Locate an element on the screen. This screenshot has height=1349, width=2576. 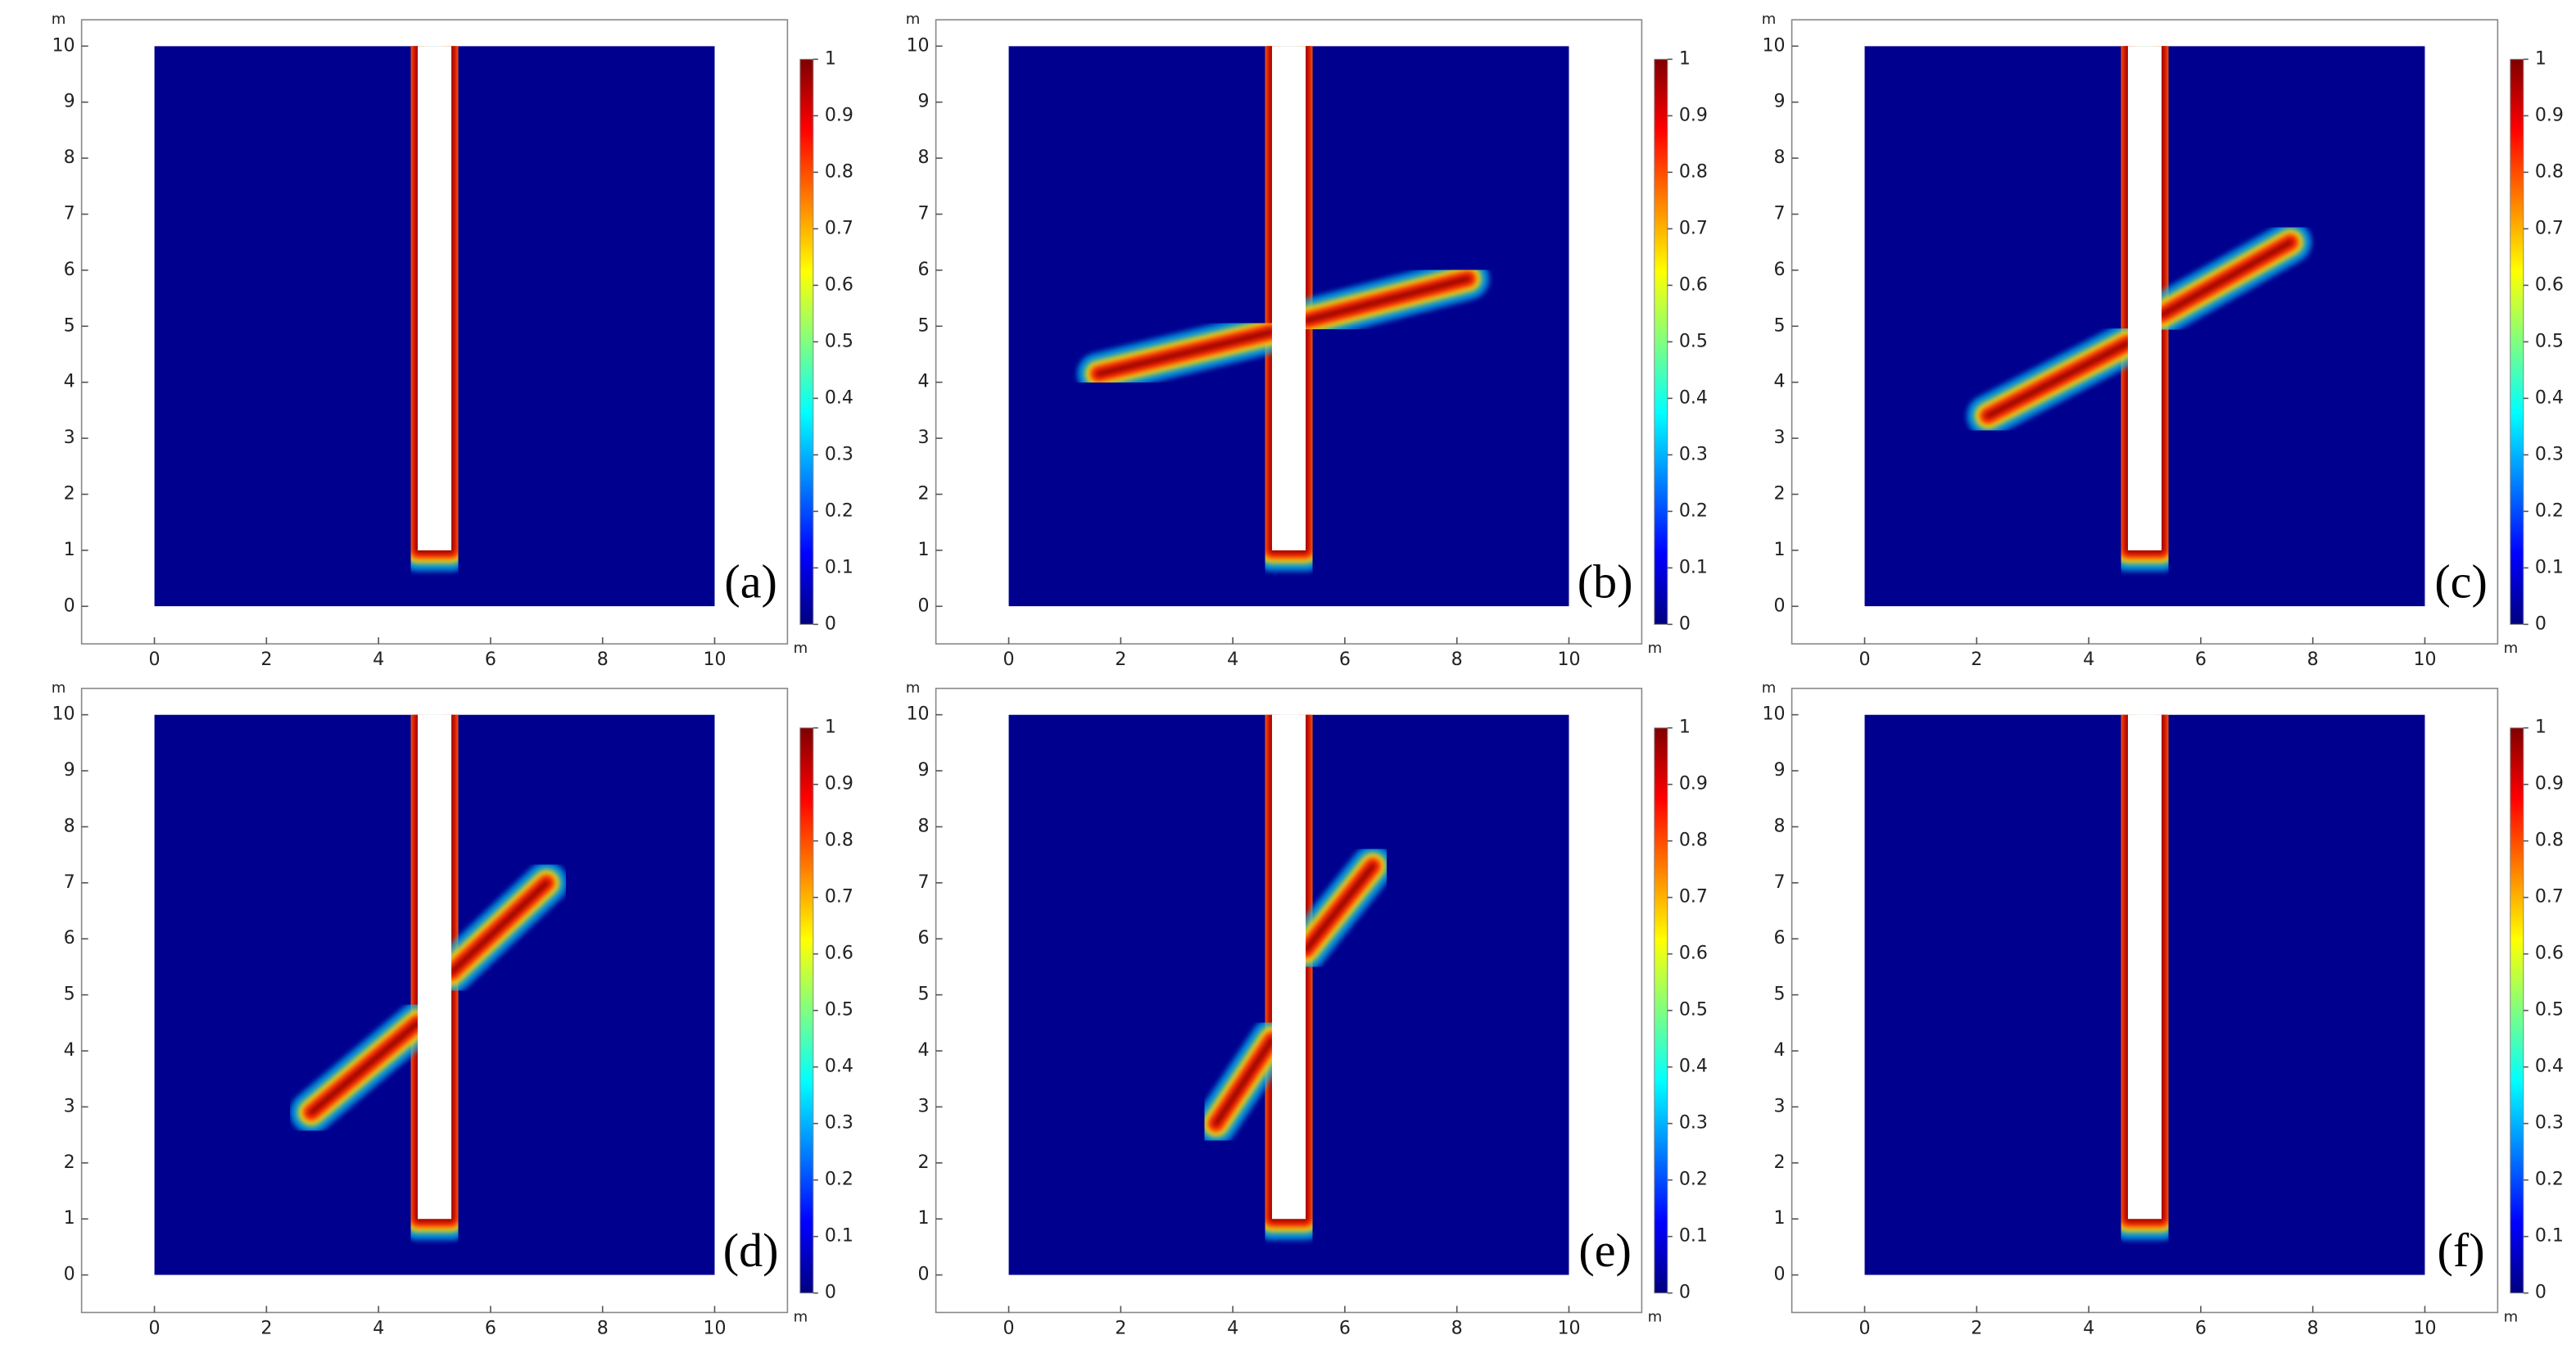
colorbar is located at coordinates (2517, 341).